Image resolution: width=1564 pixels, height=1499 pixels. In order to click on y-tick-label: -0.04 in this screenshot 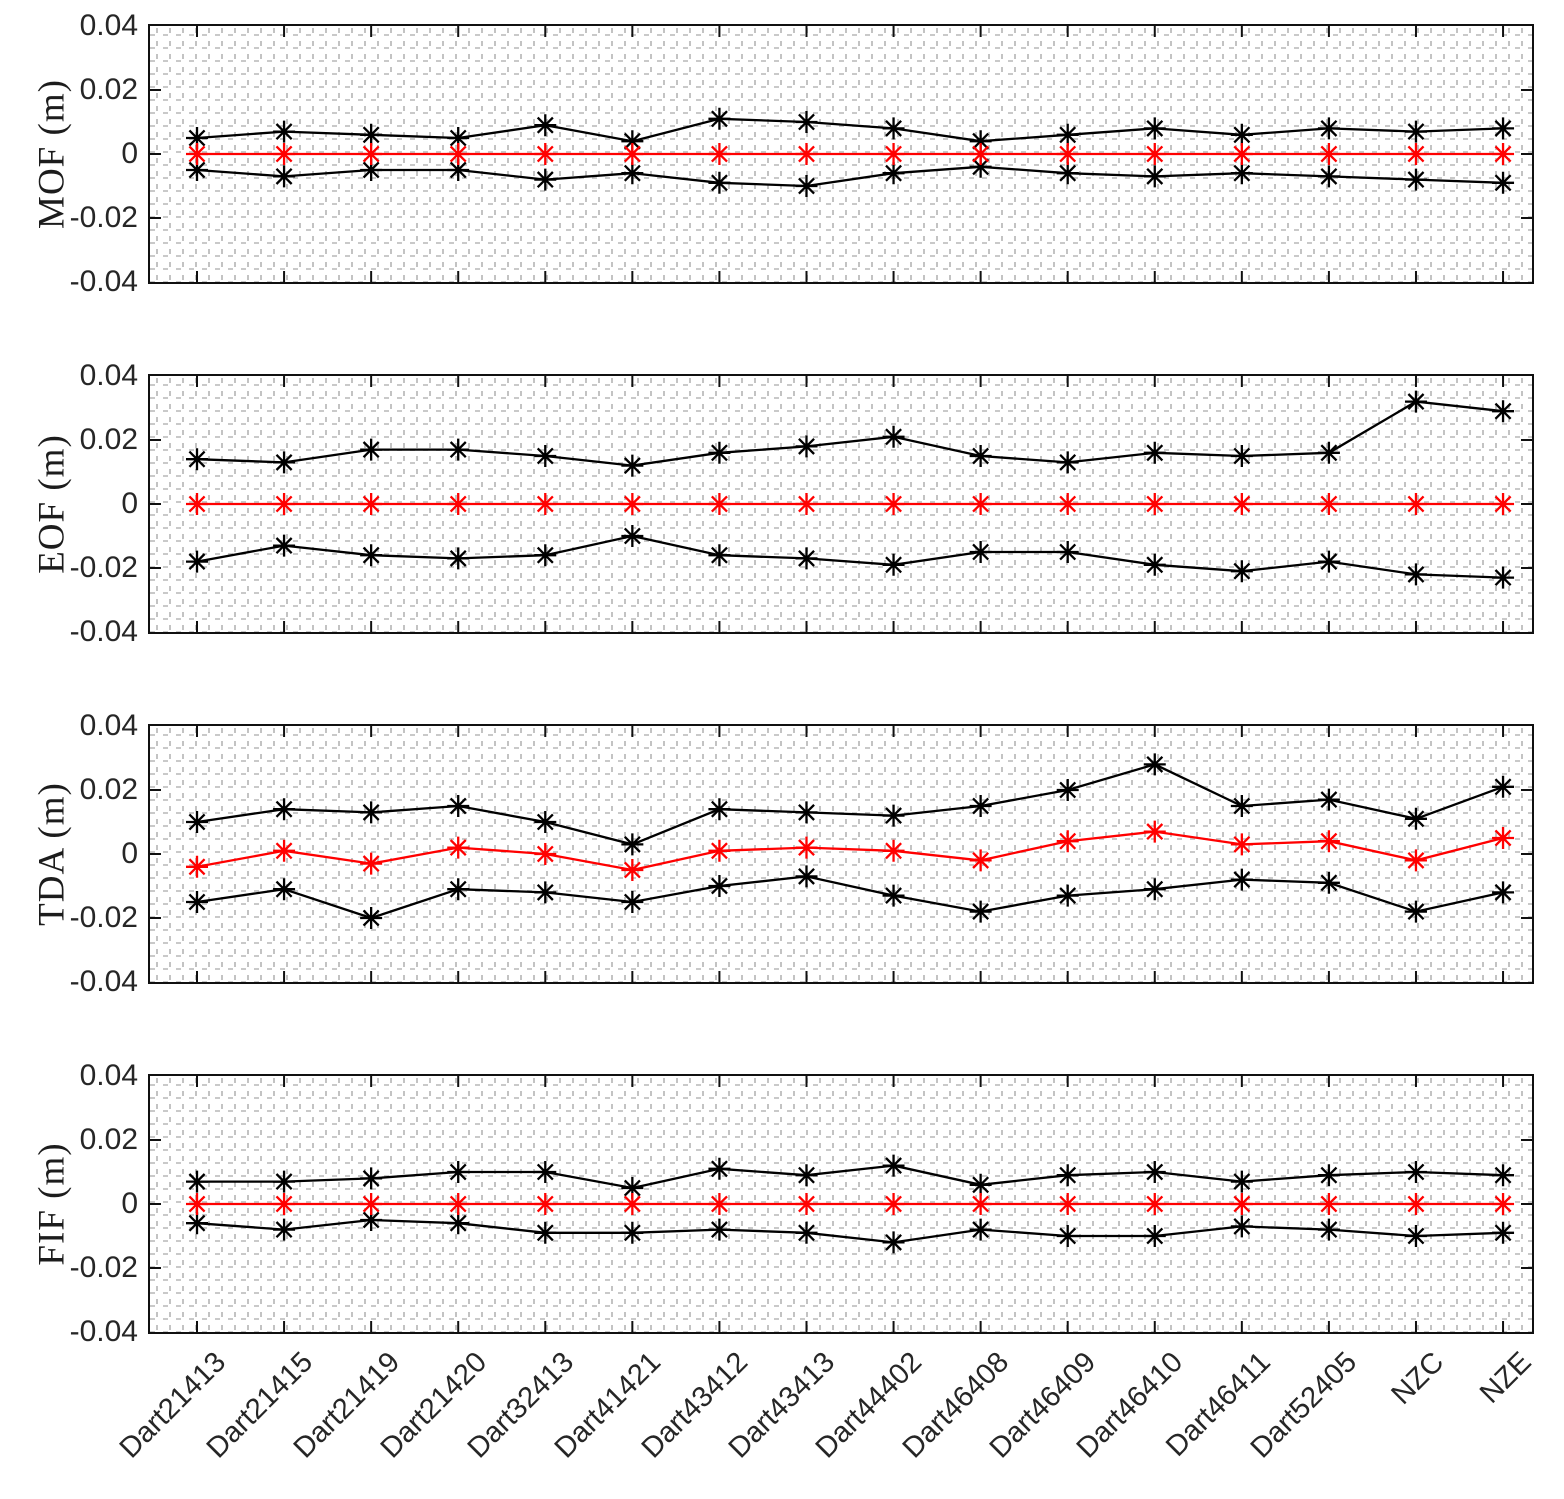, I will do `click(103, 981)`.